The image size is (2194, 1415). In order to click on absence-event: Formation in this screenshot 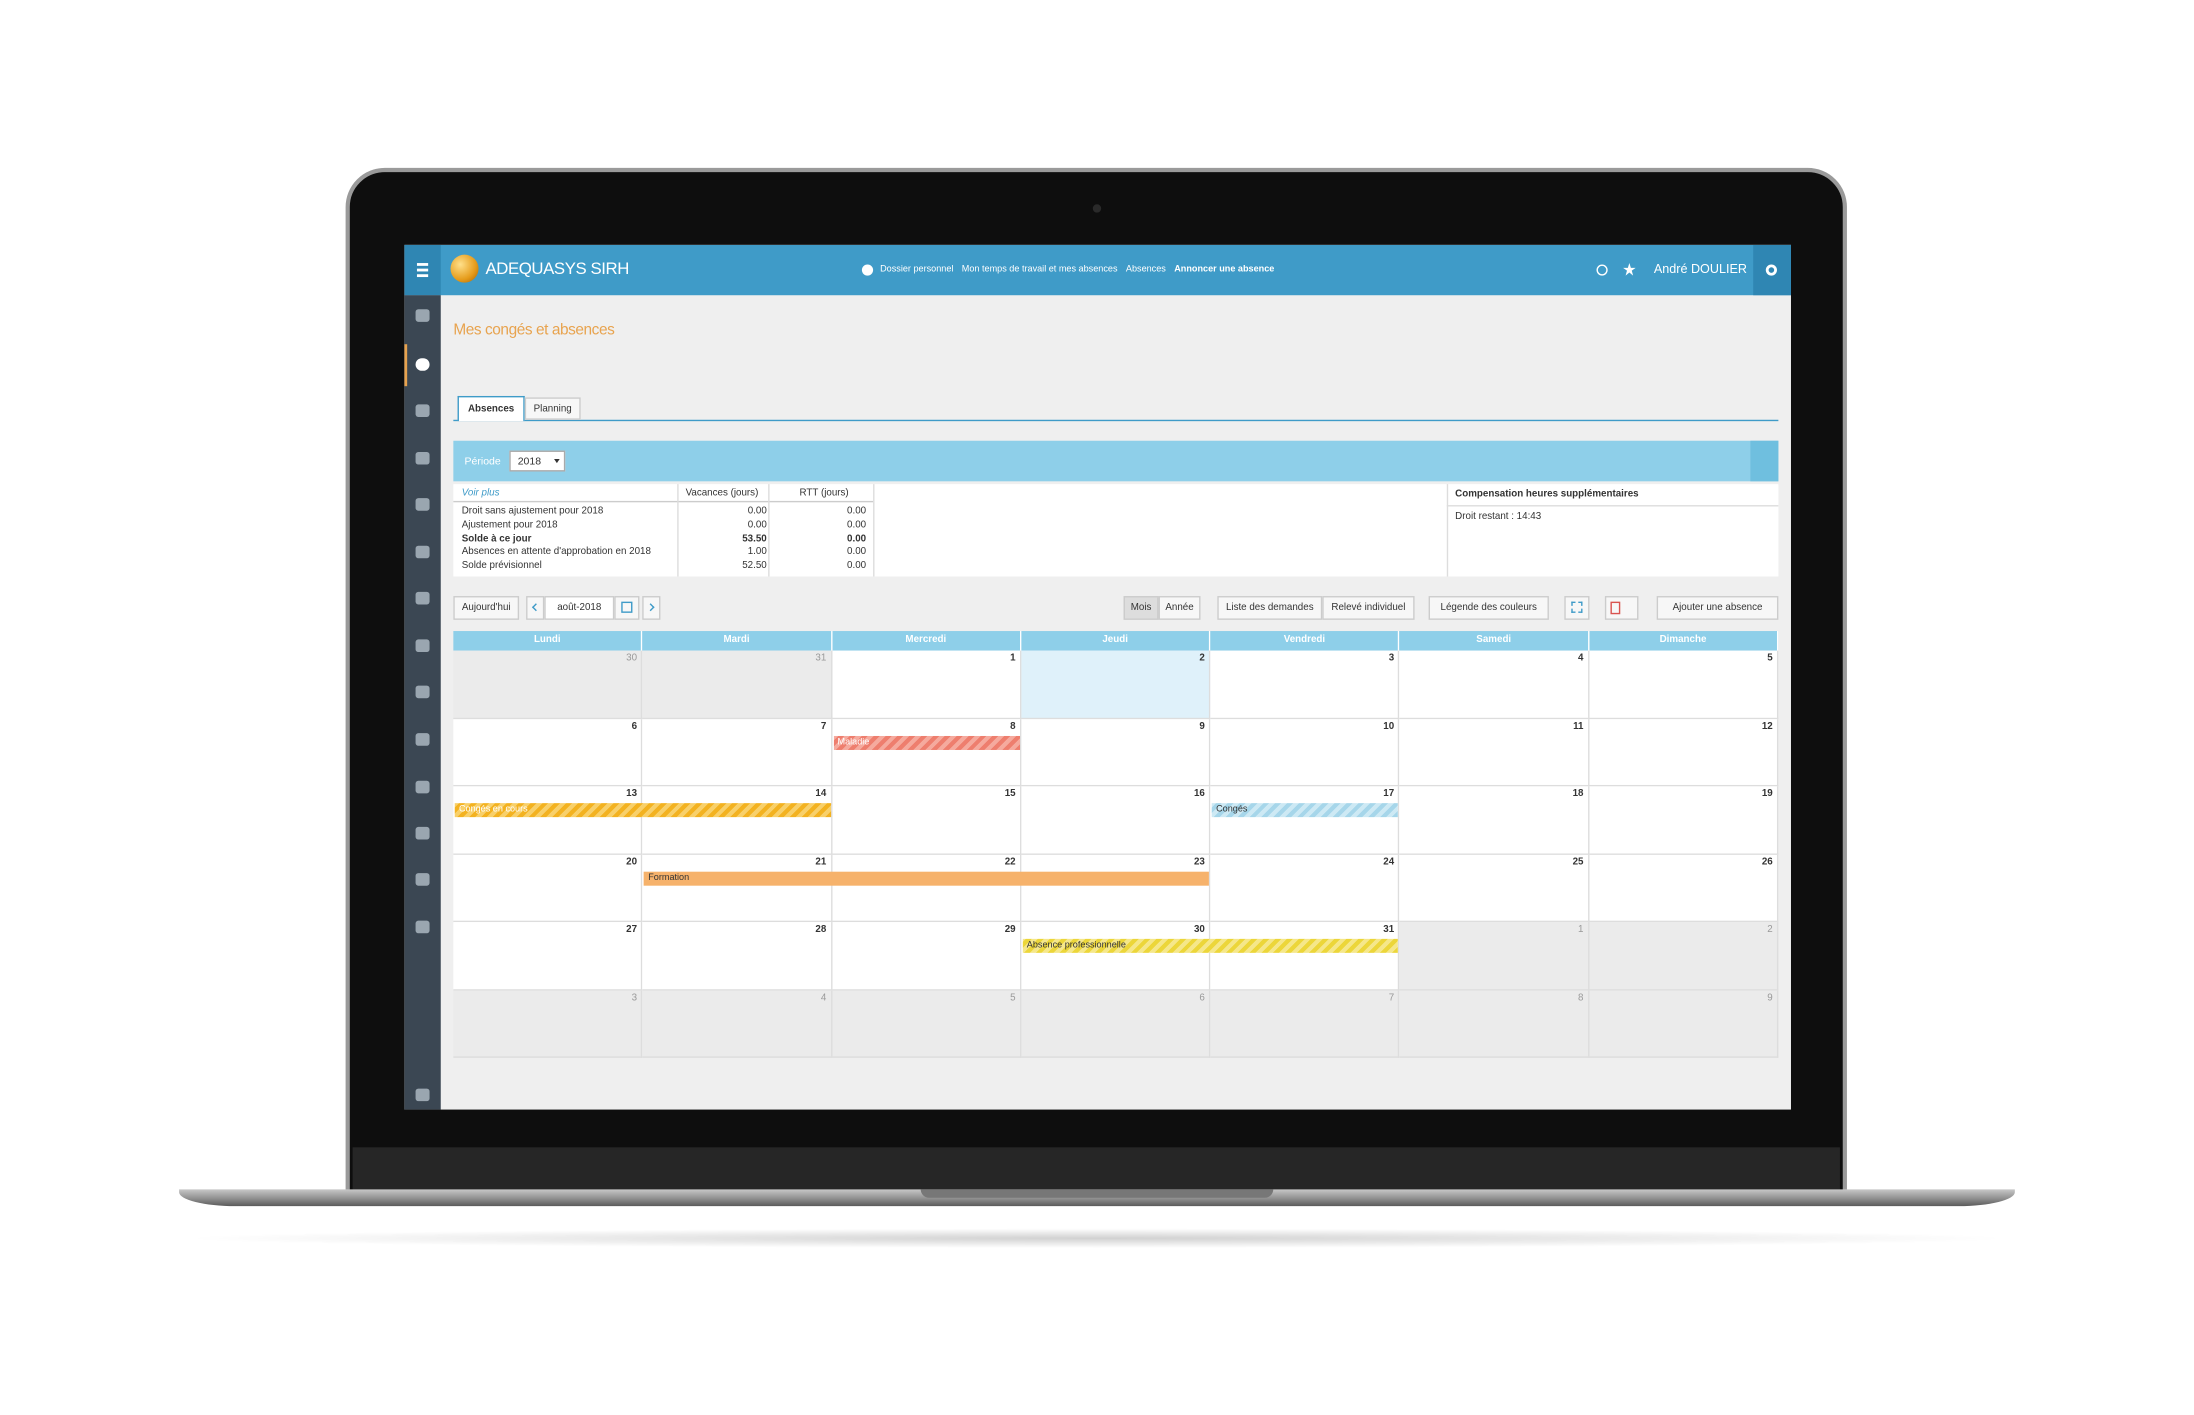, I will do `click(927, 878)`.